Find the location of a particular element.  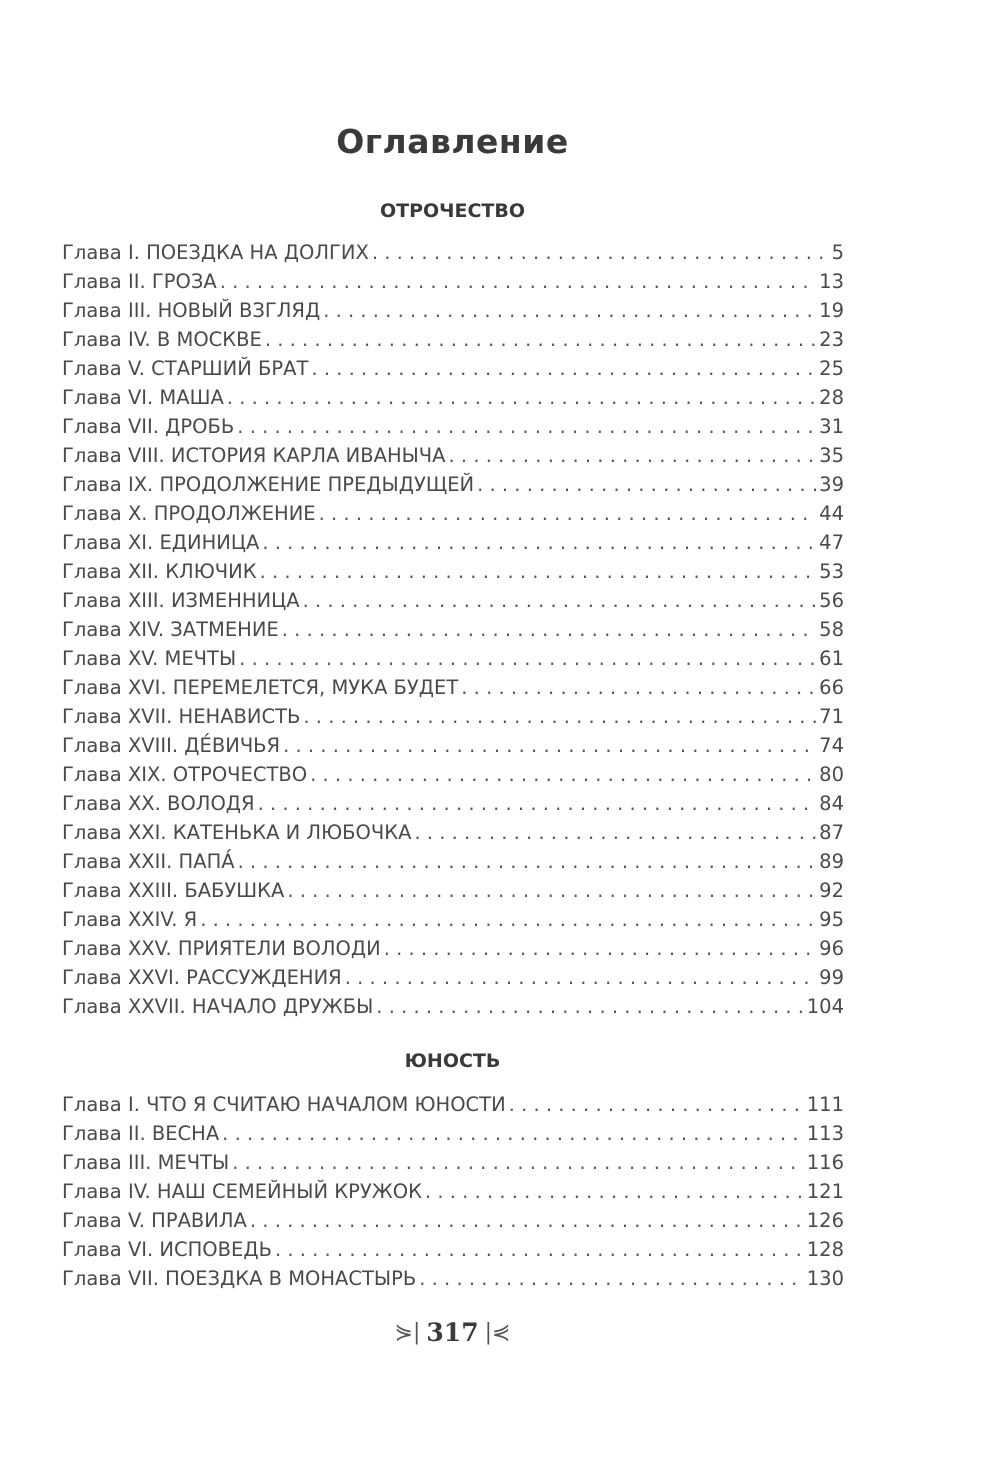

page-ref: 80 is located at coordinates (831, 774).